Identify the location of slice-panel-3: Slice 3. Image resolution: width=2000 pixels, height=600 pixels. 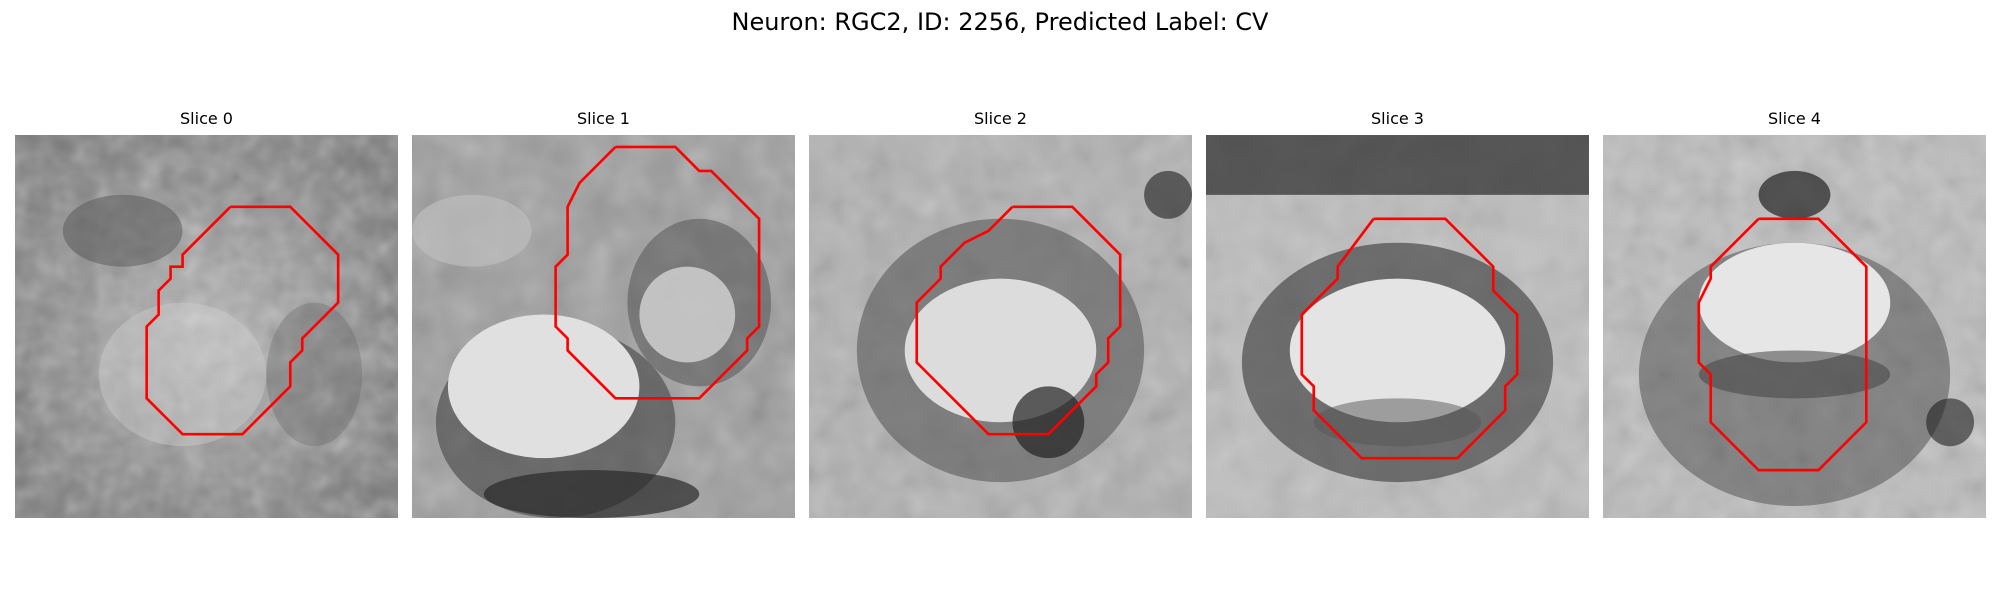
(1397, 312).